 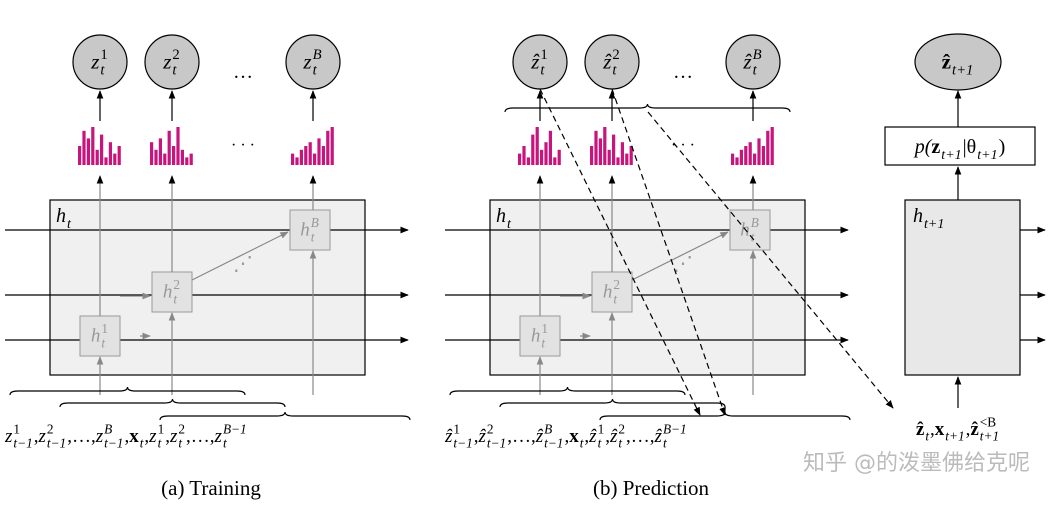 What do you see at coordinates (235, 428) in the screenshot?
I see `math-sup: B−1` at bounding box center [235, 428].